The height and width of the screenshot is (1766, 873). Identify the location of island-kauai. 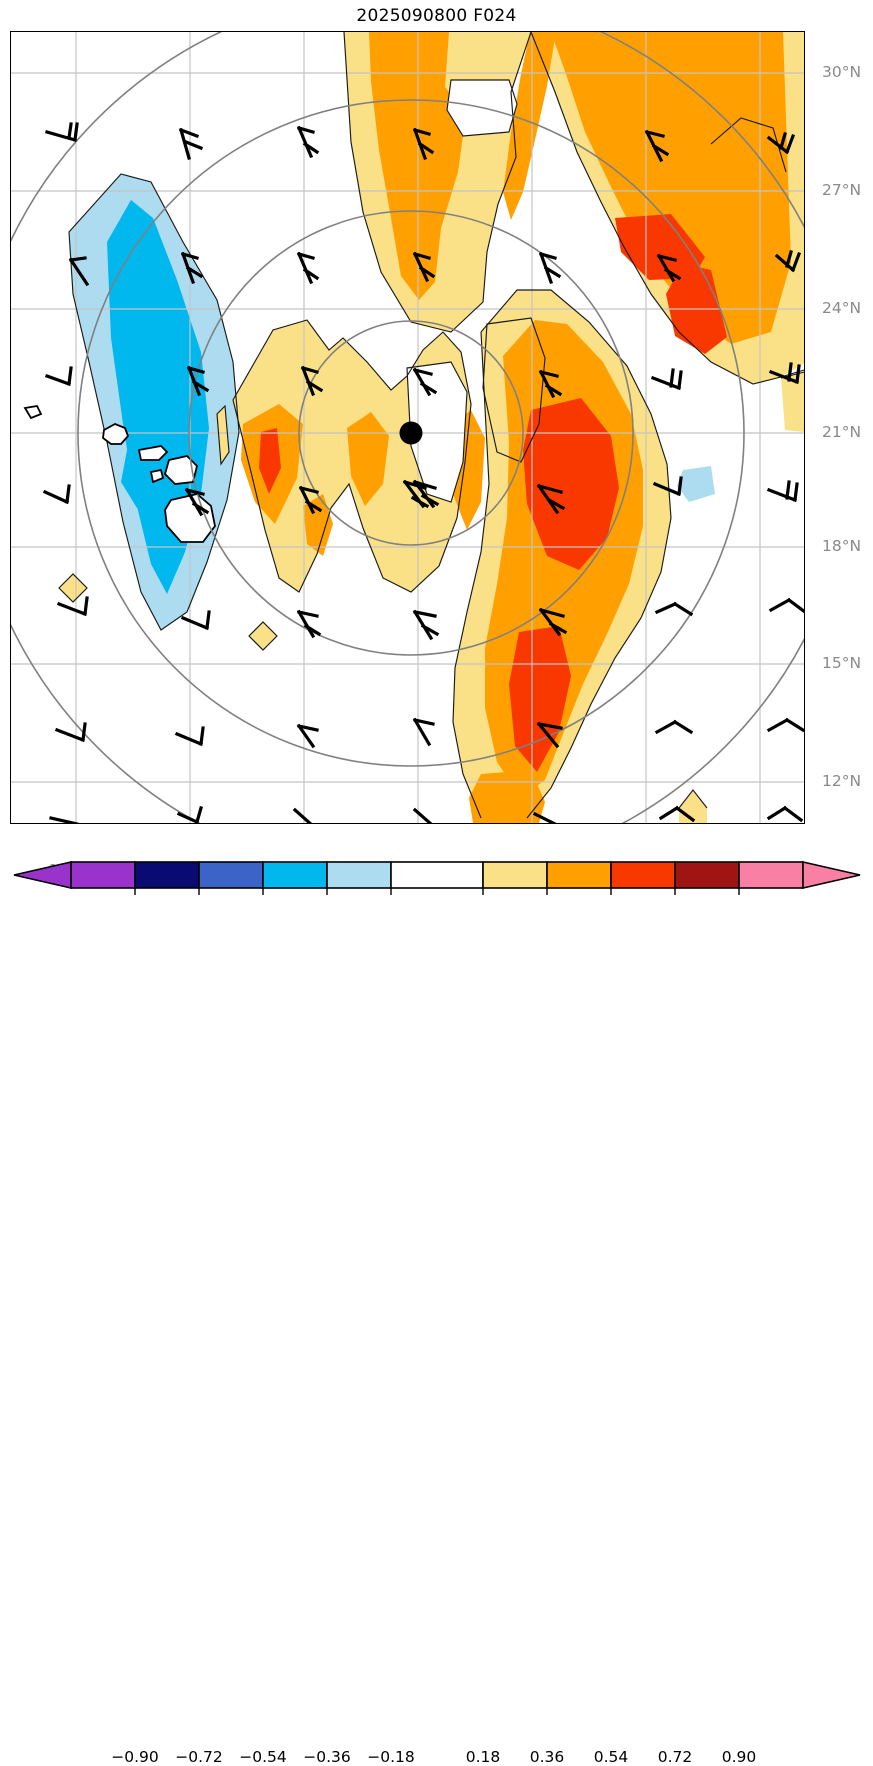
(116, 434).